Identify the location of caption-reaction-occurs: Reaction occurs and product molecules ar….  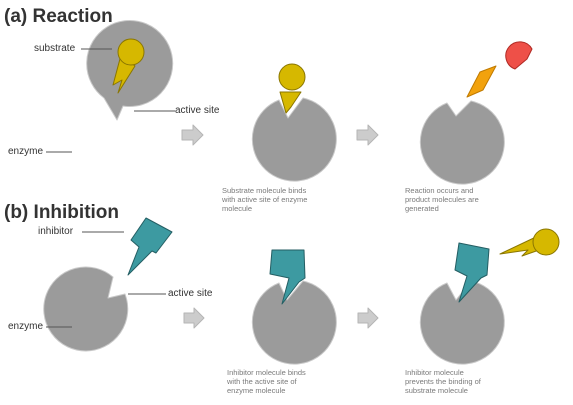
(480, 199).